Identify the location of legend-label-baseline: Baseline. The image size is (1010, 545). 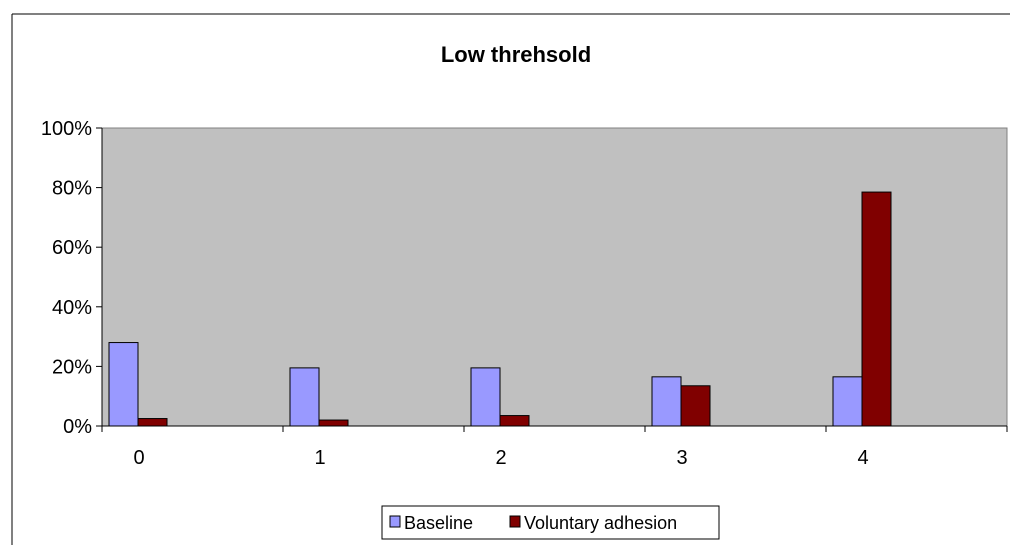
(438, 523).